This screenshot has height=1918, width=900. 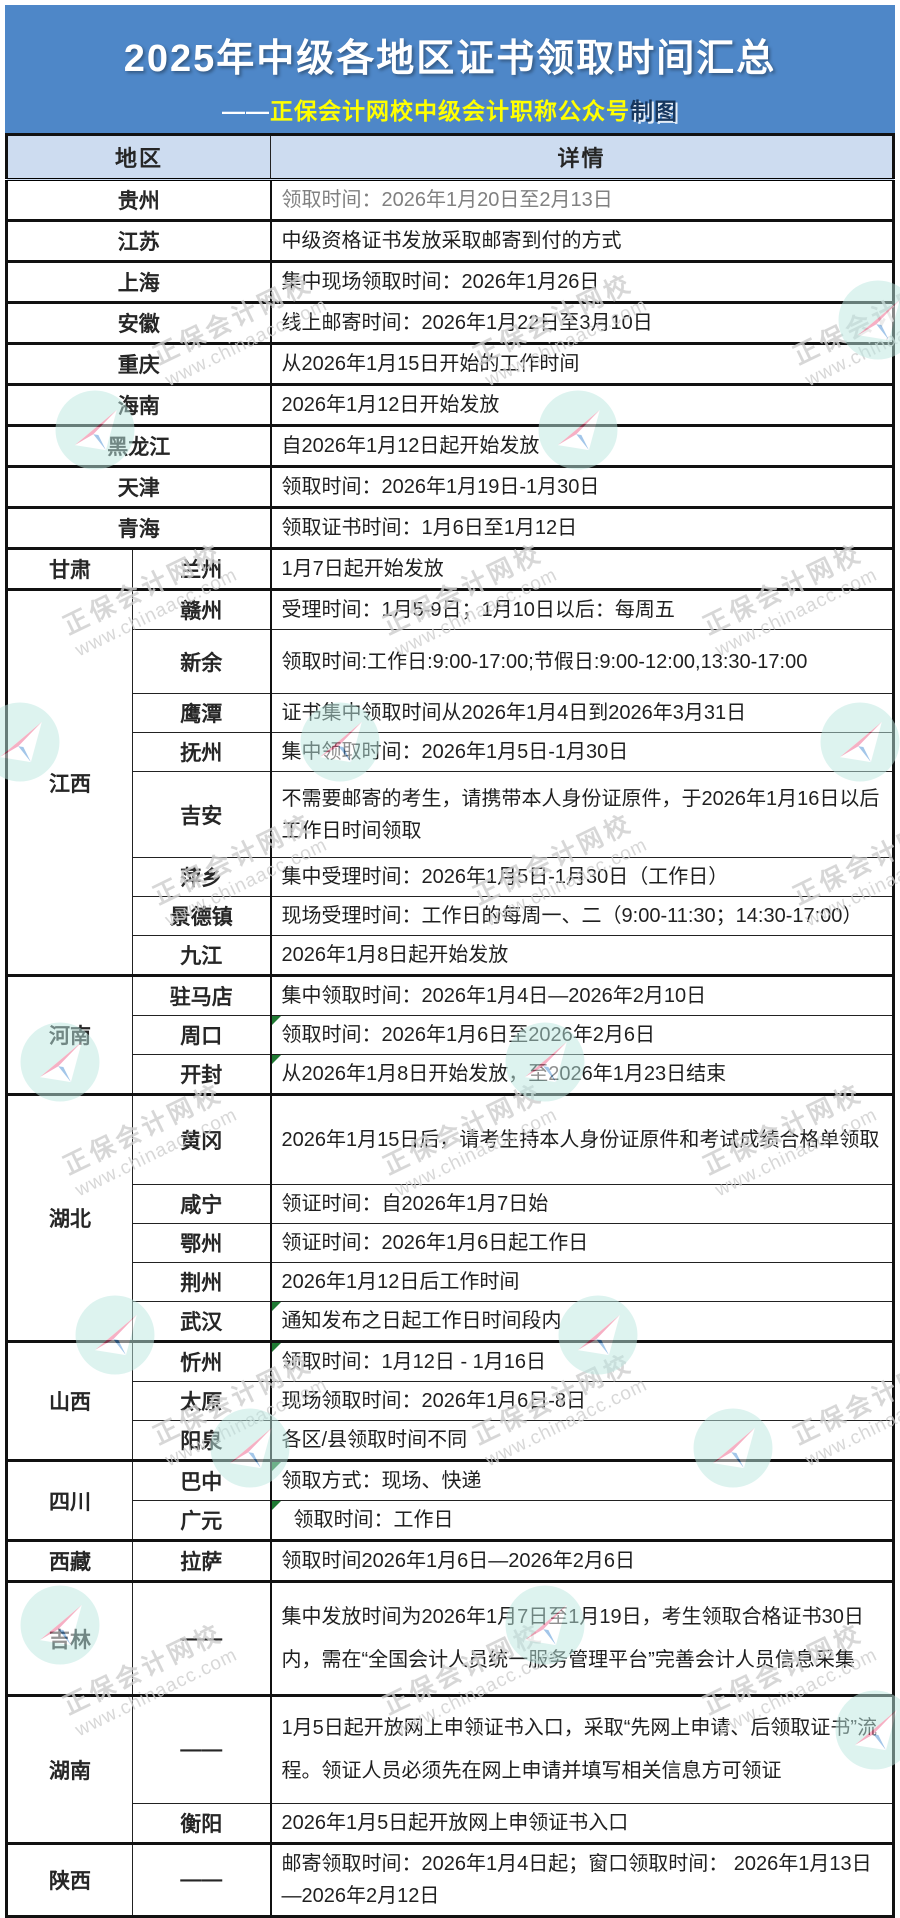 What do you see at coordinates (362, 569) in the screenshot?
I see `detail-text: 1月7日起开始发放` at bounding box center [362, 569].